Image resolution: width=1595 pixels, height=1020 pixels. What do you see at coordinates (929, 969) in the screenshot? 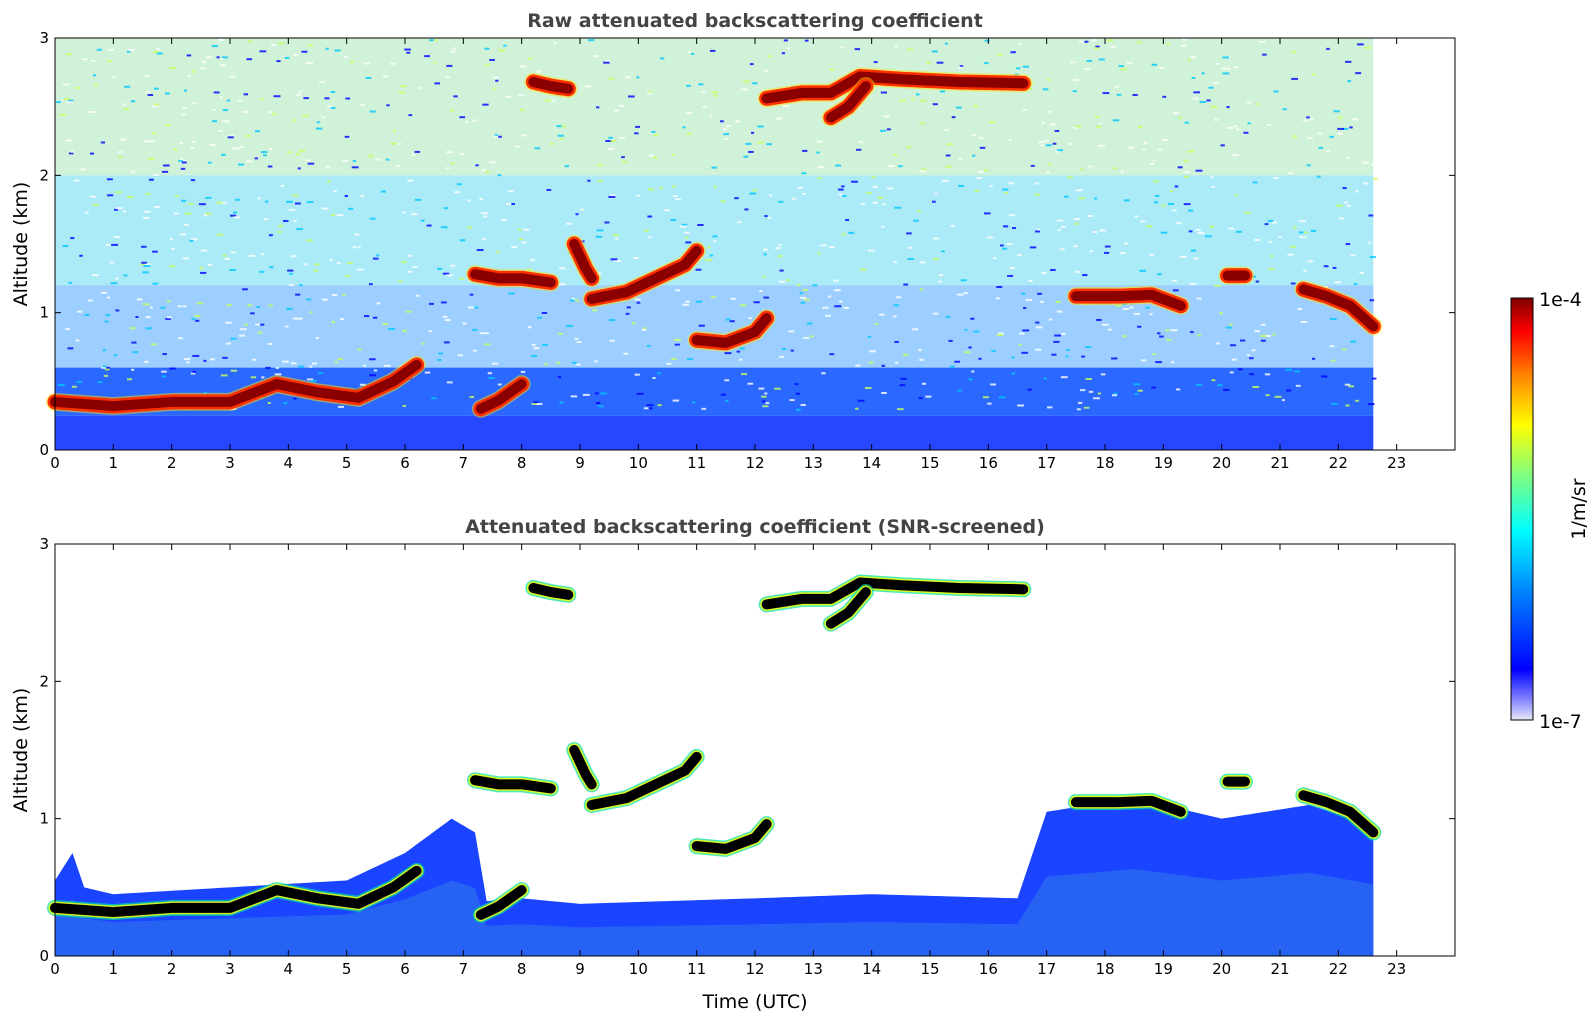
I see `x-tick-label: 15` at bounding box center [929, 969].